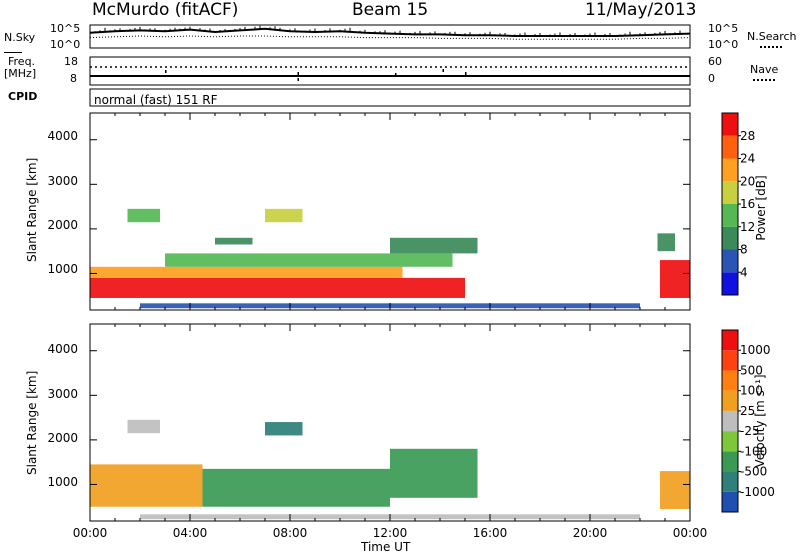  Describe the element at coordinates (65, 28) in the screenshot. I see `nsky-tick-top: 10^5` at that location.